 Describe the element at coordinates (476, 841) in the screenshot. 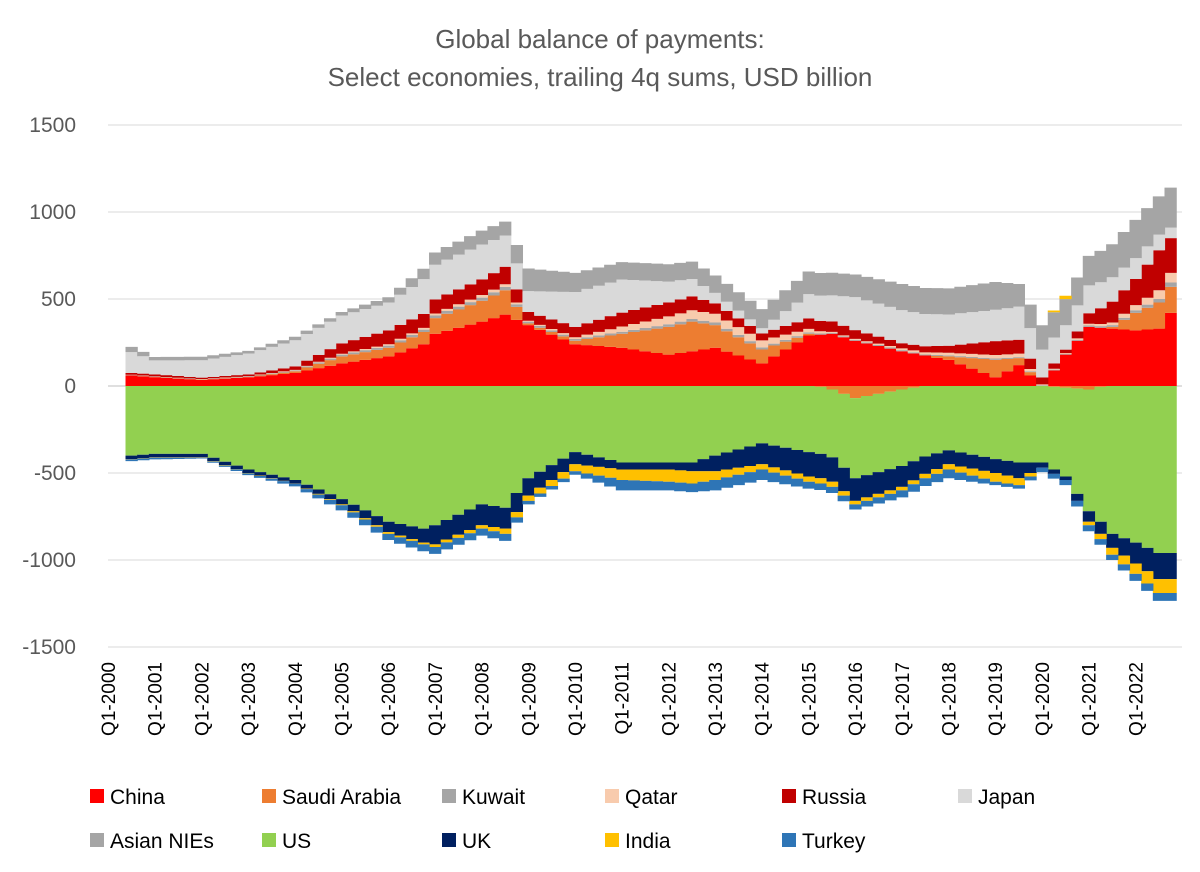

I see `legend-label: UK` at that location.